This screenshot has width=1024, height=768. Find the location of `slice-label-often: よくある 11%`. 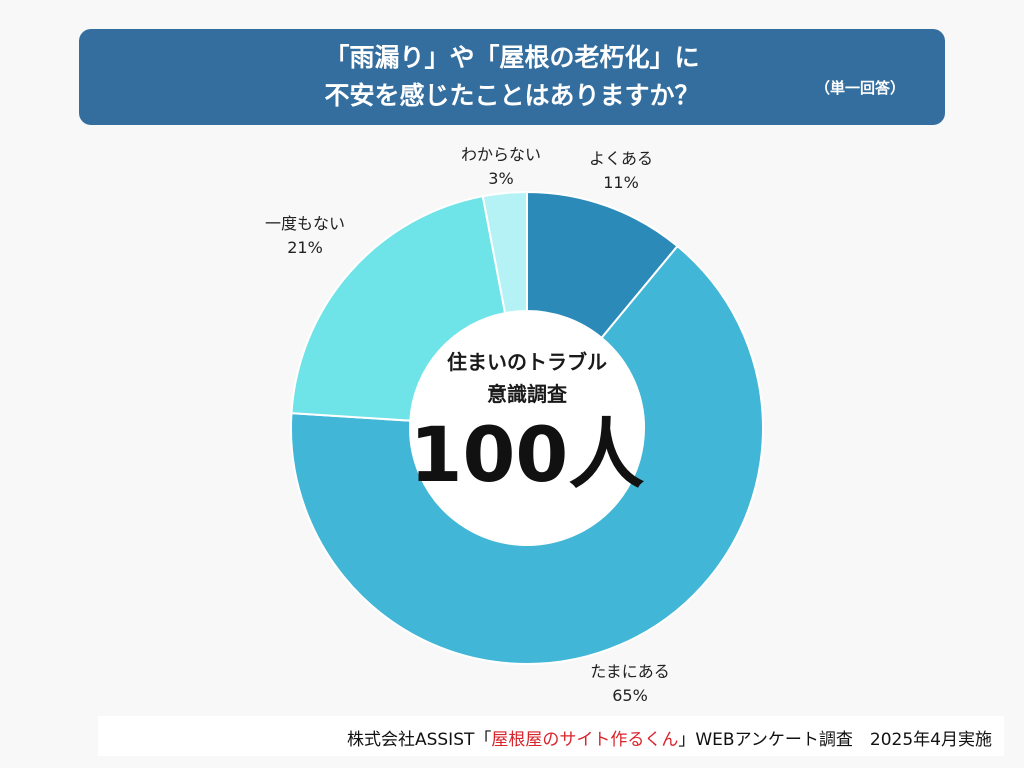

slice-label-often: よくある 11% is located at coordinates (621, 171).